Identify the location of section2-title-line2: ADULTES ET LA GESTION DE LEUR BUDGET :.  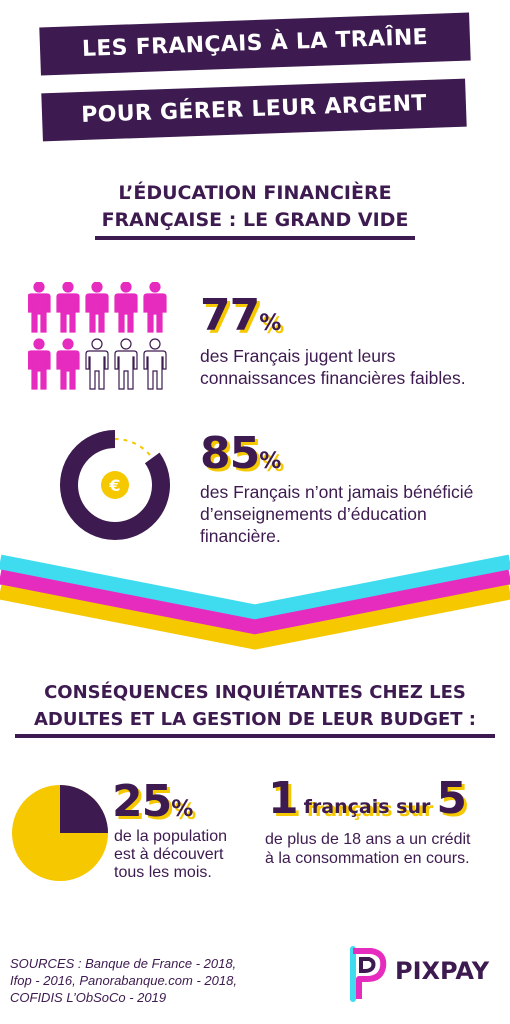
(255, 719).